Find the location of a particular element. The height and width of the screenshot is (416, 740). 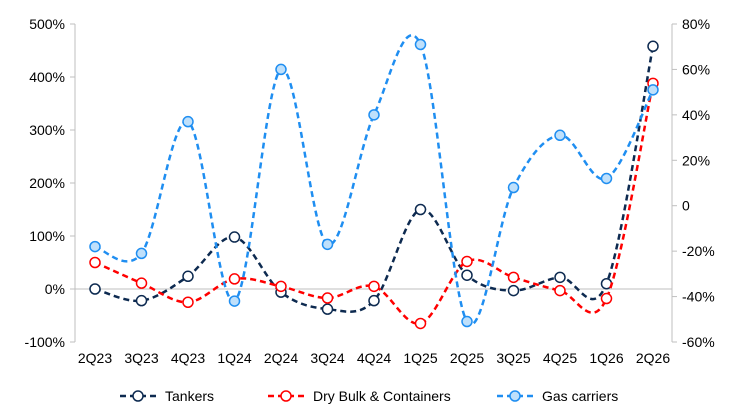

y-right-tick-label: -60% is located at coordinates (698, 342).